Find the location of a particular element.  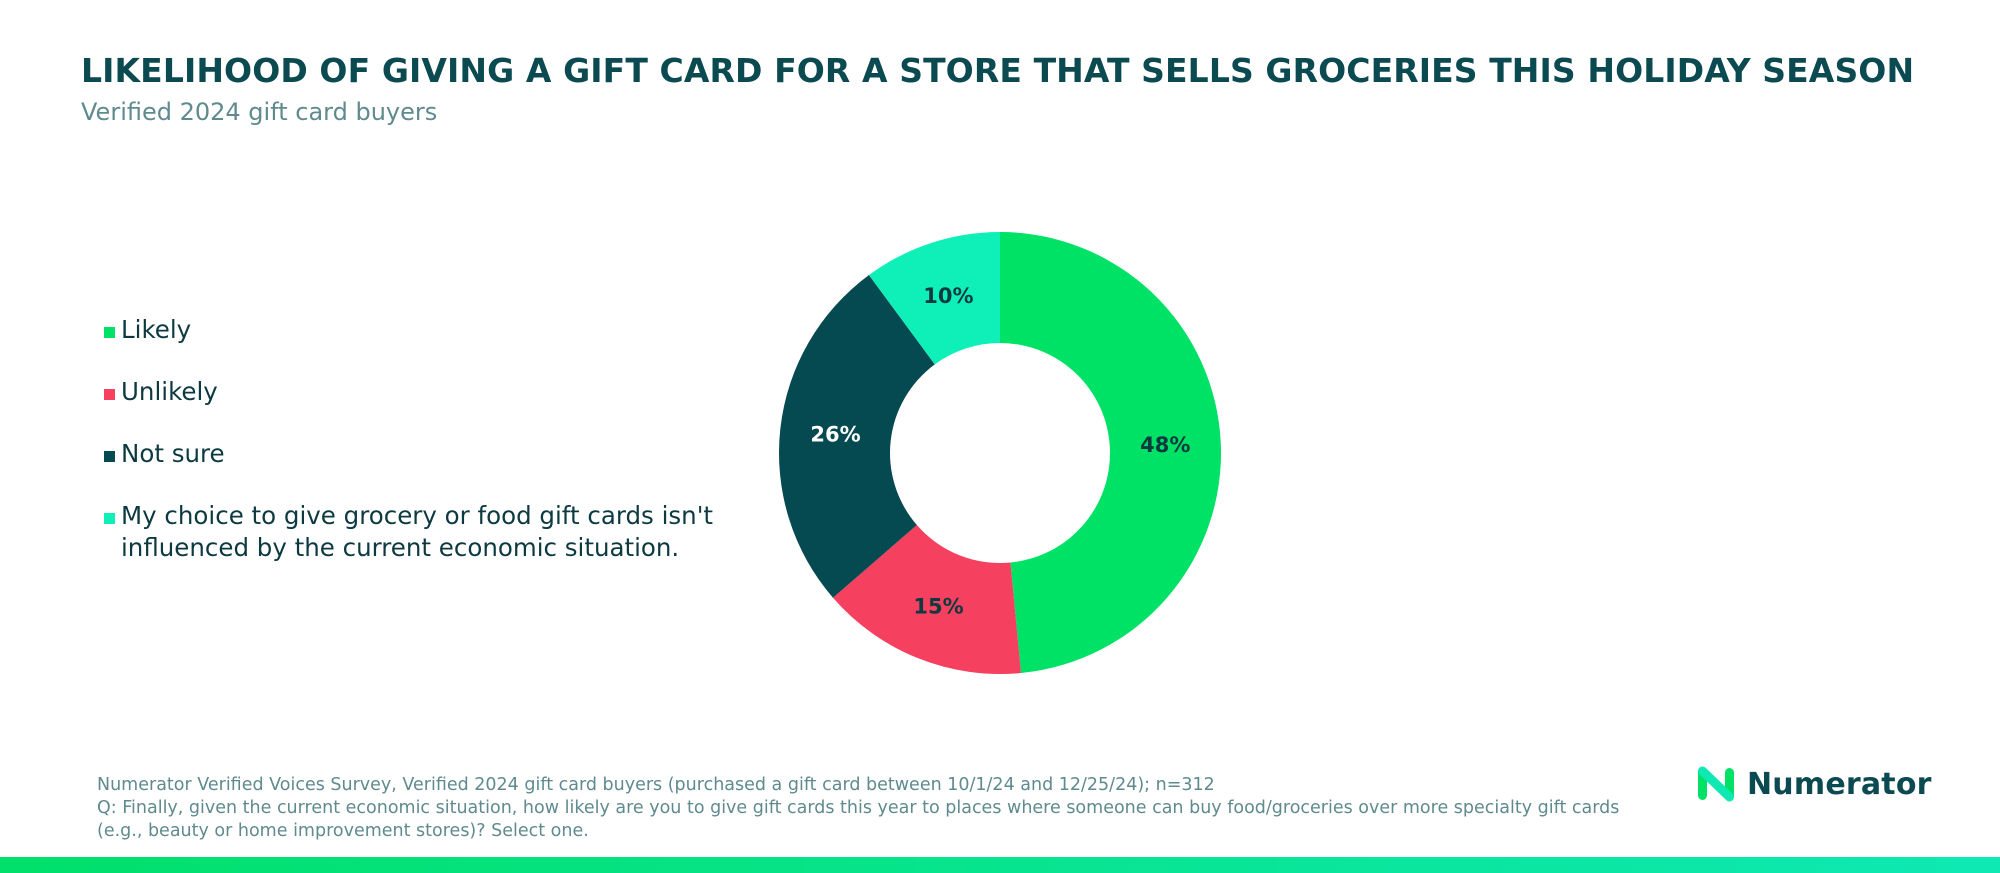

donut-slice-not-influenced is located at coordinates (934, 298).